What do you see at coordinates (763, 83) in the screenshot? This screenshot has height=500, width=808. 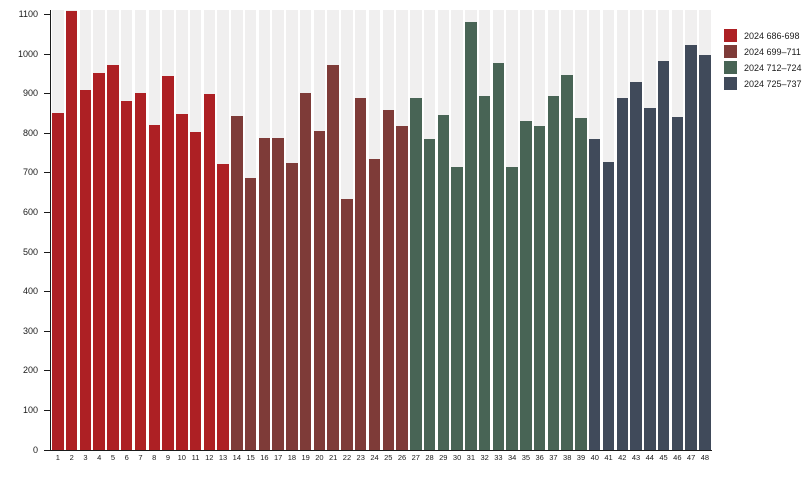 I see `legend-item: 2024 725–737` at bounding box center [763, 83].